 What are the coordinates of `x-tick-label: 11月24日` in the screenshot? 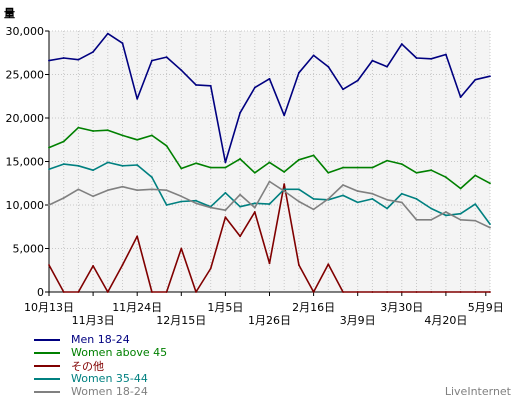 It's located at (137, 307).